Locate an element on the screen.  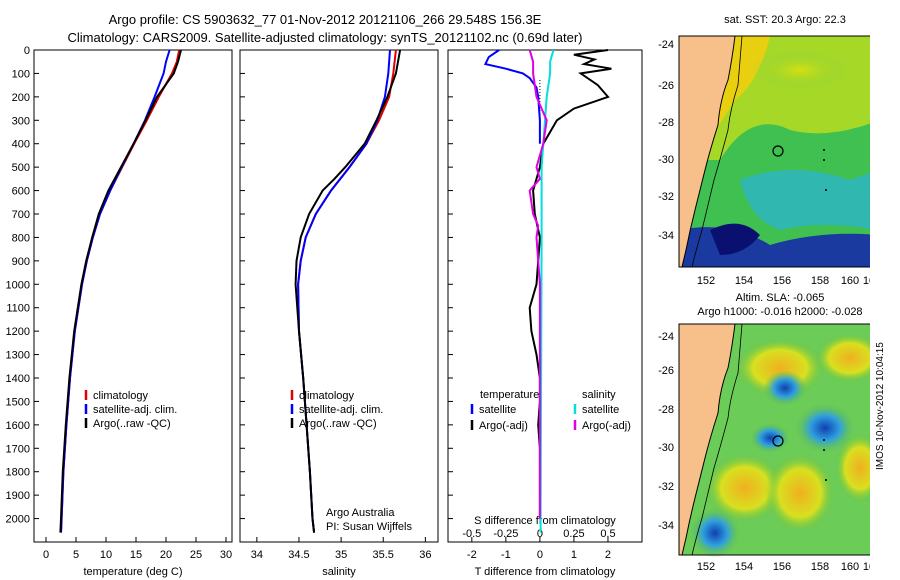
y-tick-label: 1000 is located at coordinates (18, 285).